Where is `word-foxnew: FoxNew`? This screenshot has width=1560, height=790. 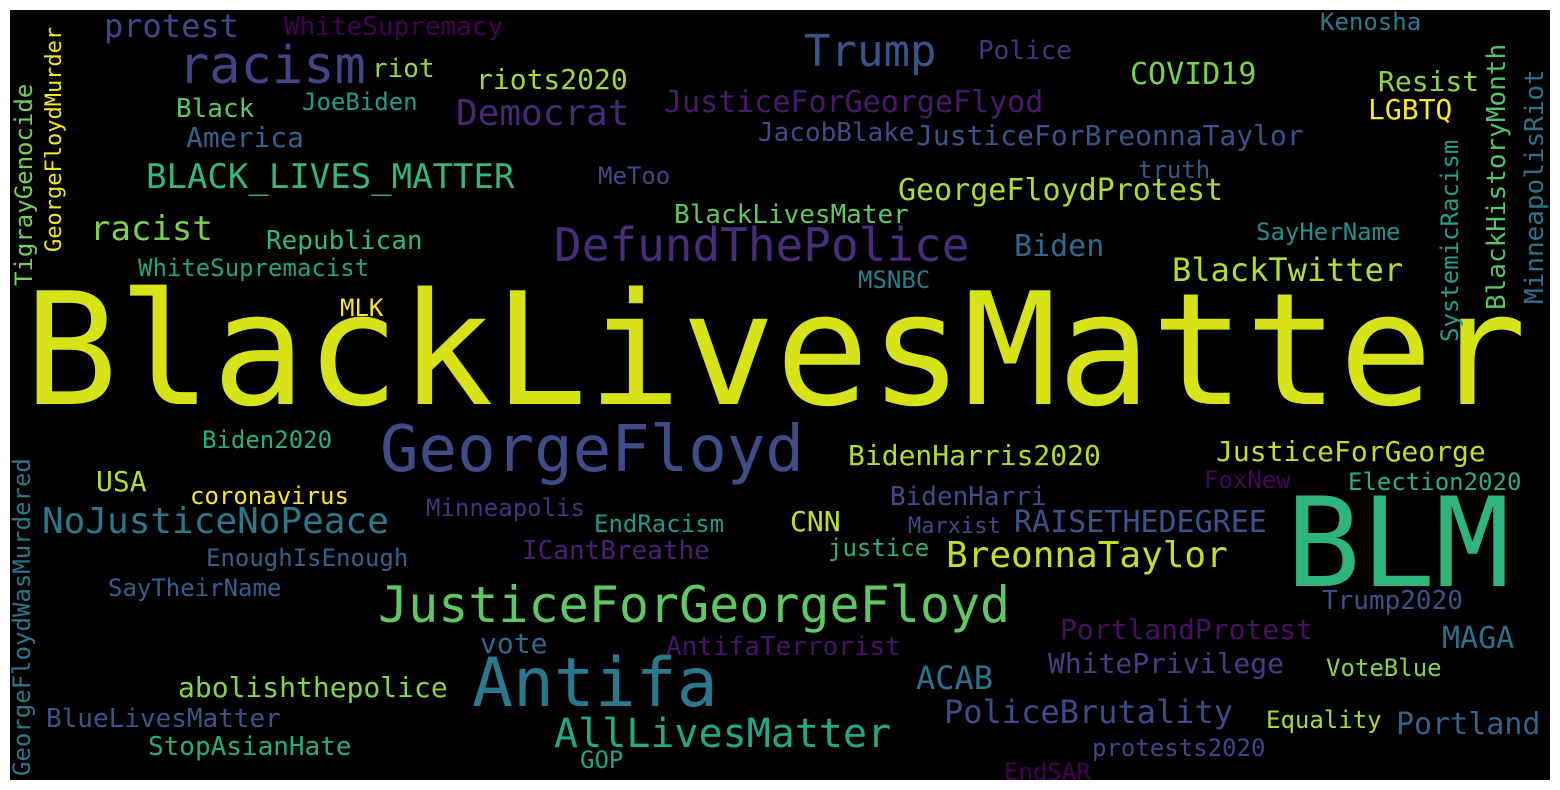
word-foxnew: FoxNew is located at coordinates (1247, 480).